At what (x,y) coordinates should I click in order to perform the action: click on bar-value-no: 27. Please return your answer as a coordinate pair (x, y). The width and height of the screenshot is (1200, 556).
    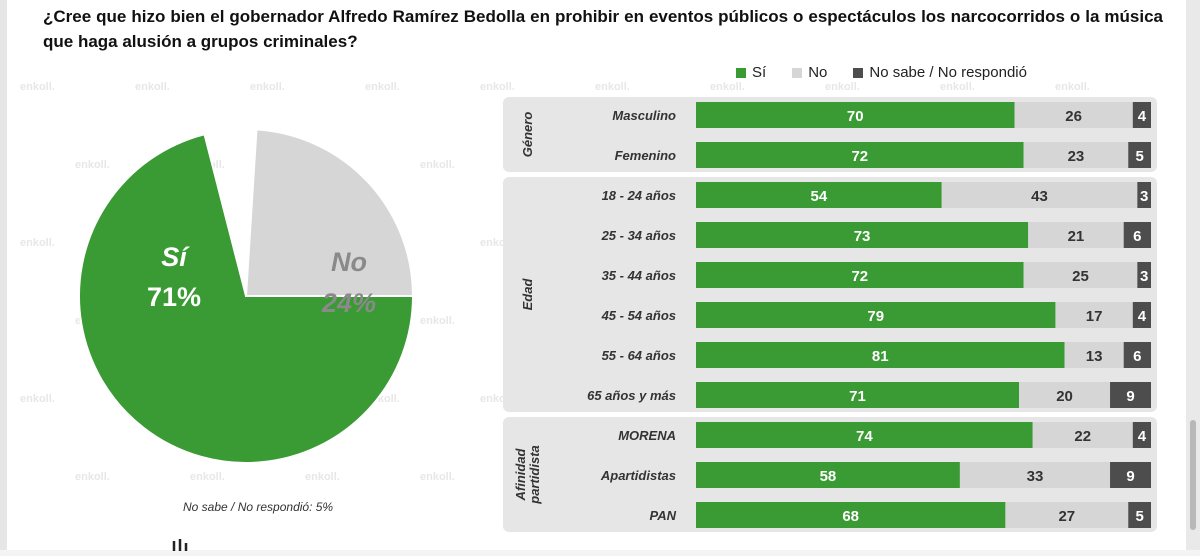
    Looking at the image, I should click on (1066, 516).